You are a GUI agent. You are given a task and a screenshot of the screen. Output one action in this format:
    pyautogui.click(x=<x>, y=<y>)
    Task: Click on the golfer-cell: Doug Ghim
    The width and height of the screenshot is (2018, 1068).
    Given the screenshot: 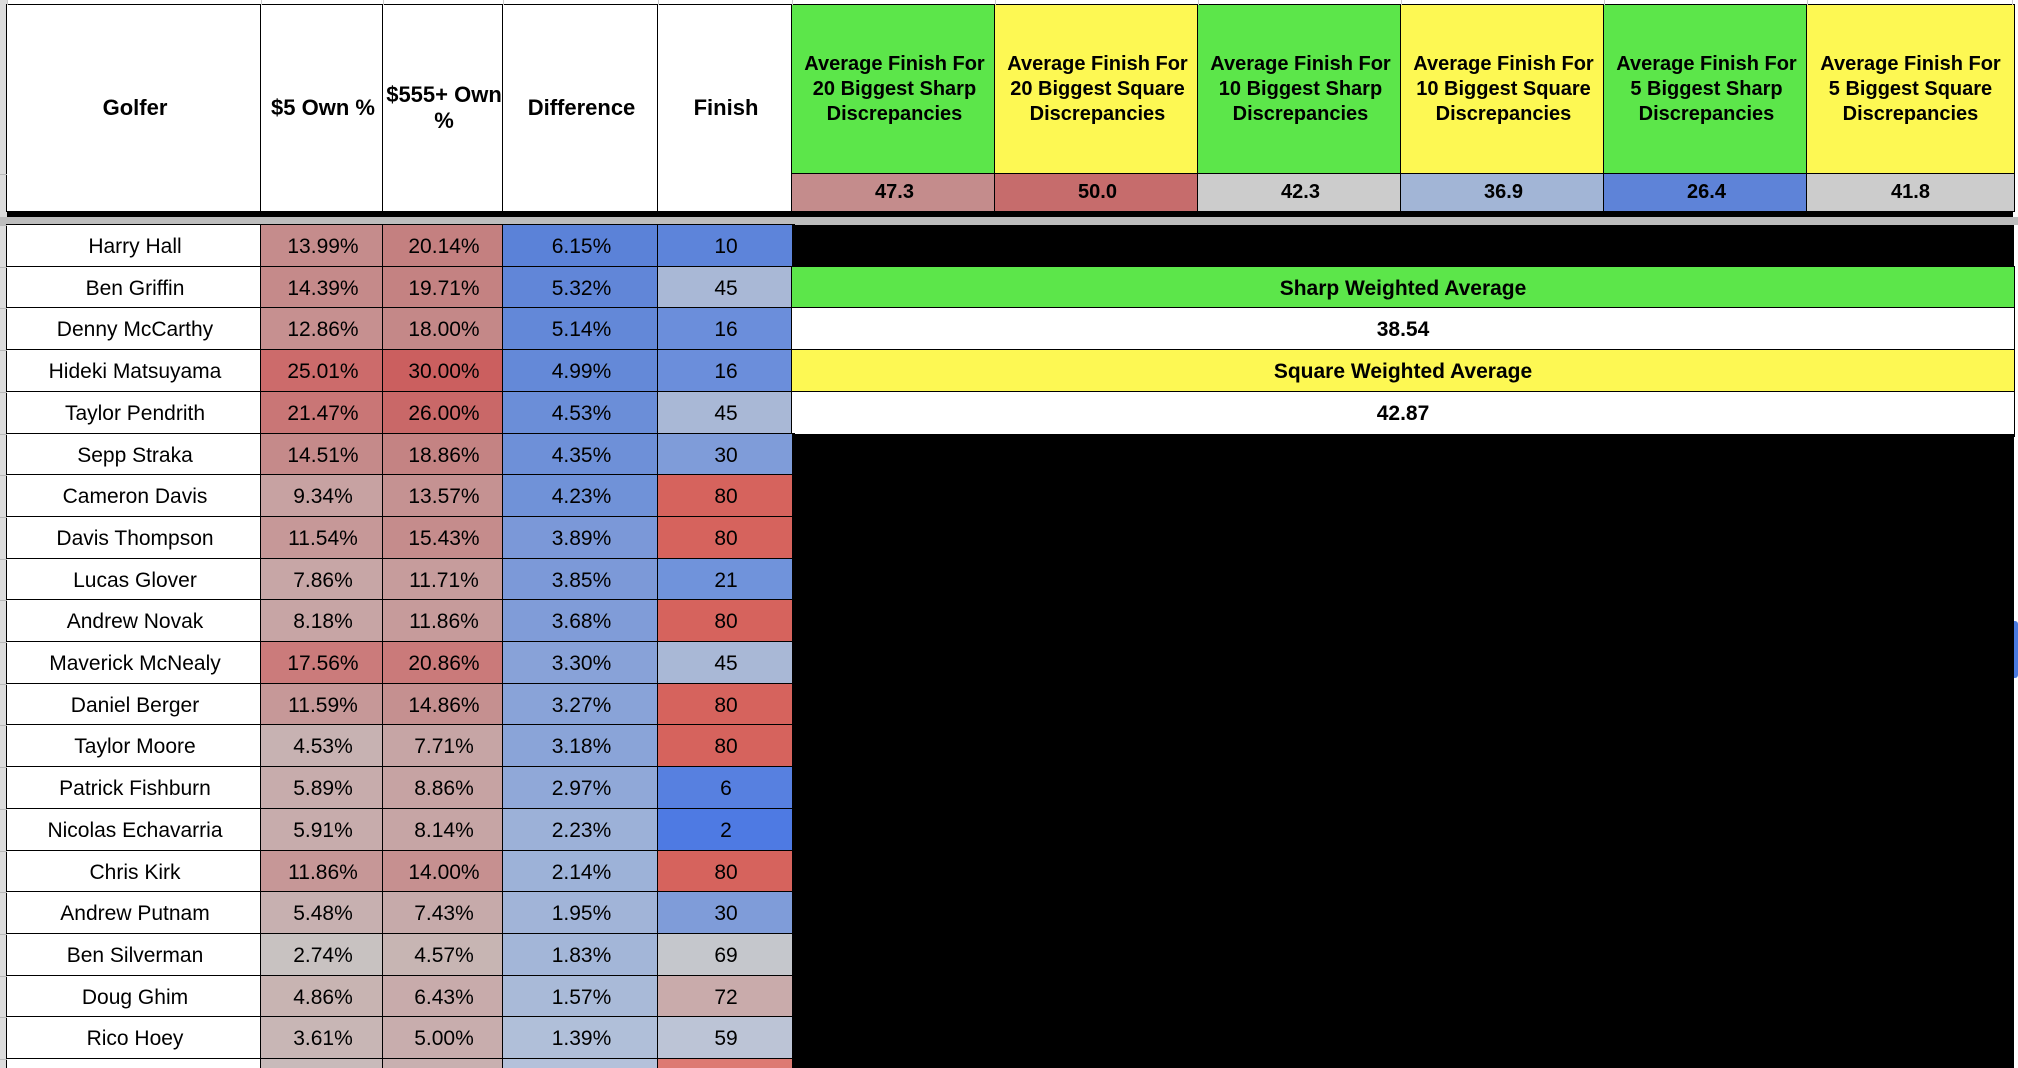 What is the action you would take?
    pyautogui.click(x=135, y=997)
    